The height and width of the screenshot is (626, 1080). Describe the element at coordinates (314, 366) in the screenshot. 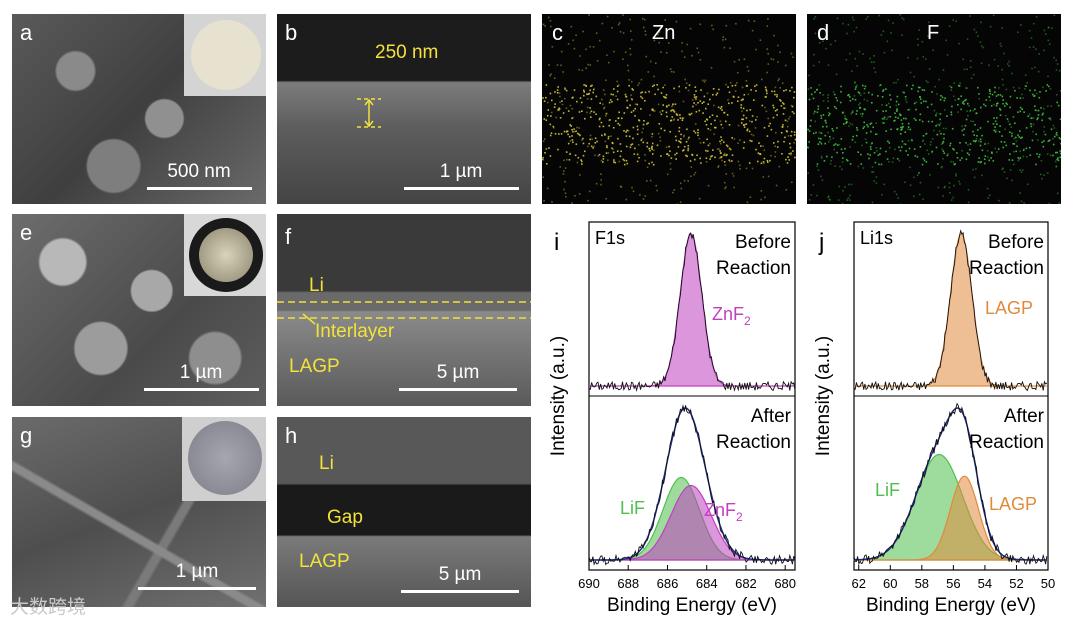

I see `lagp-label-f: LAGP` at that location.